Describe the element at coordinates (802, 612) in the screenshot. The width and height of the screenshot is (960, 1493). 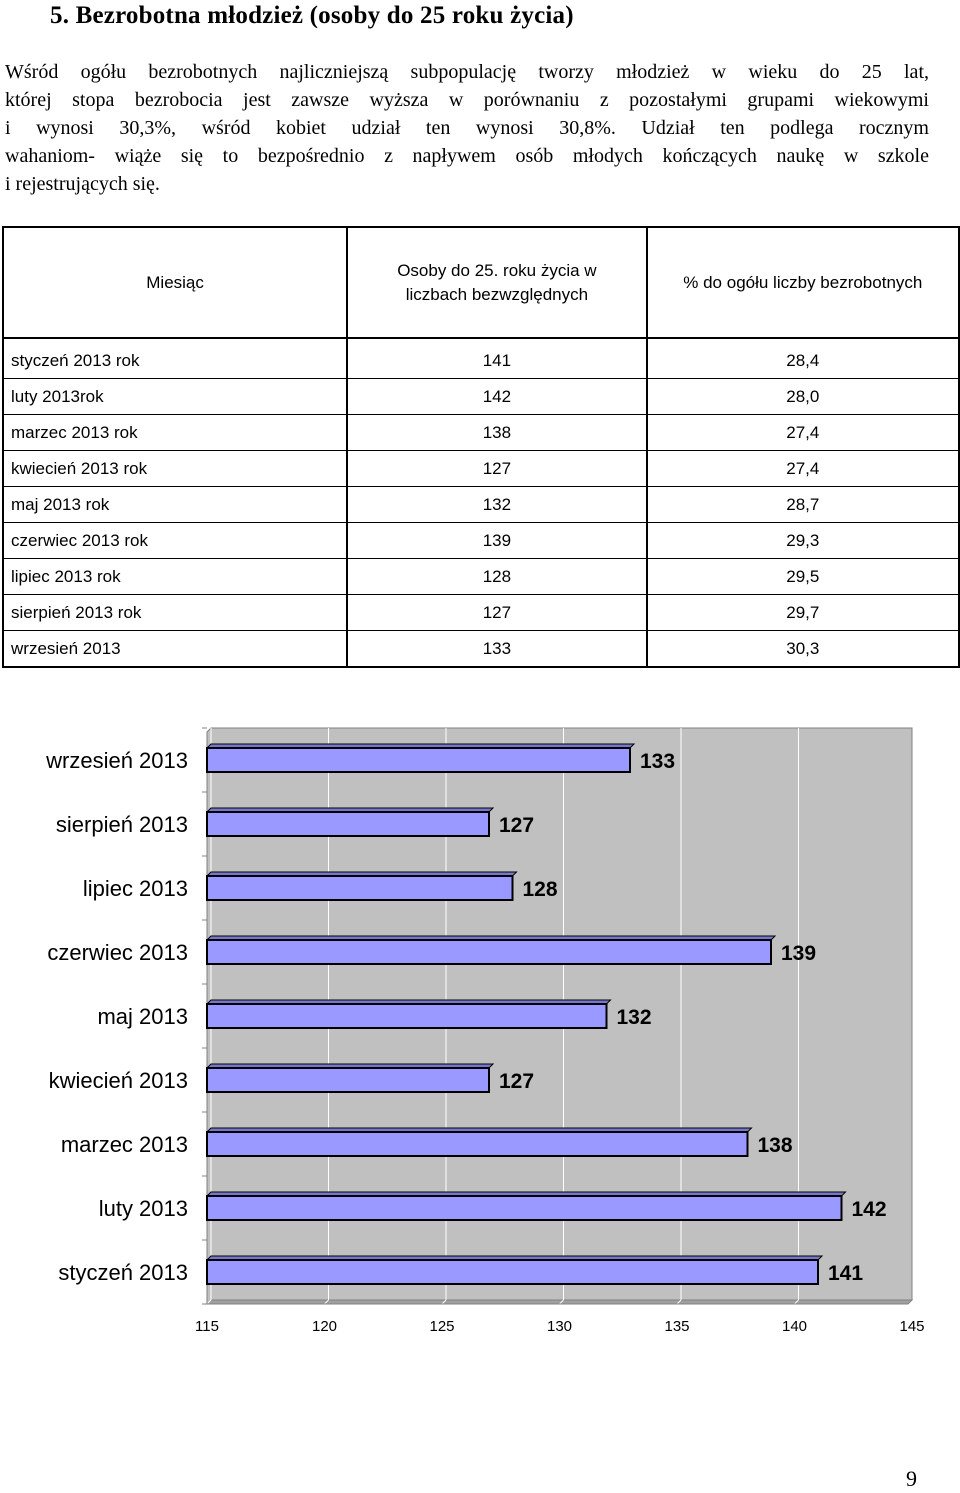
I see `cell-percent: 29,7` at that location.